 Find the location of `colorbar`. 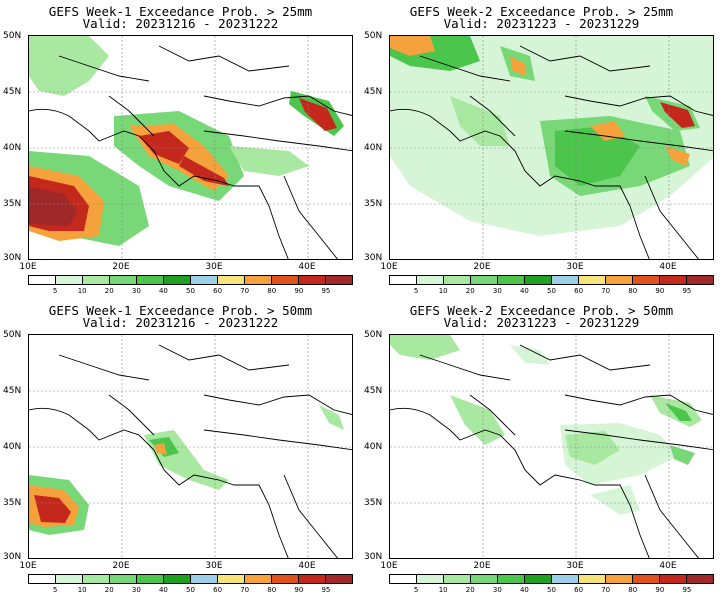

colorbar is located at coordinates (190, 579).